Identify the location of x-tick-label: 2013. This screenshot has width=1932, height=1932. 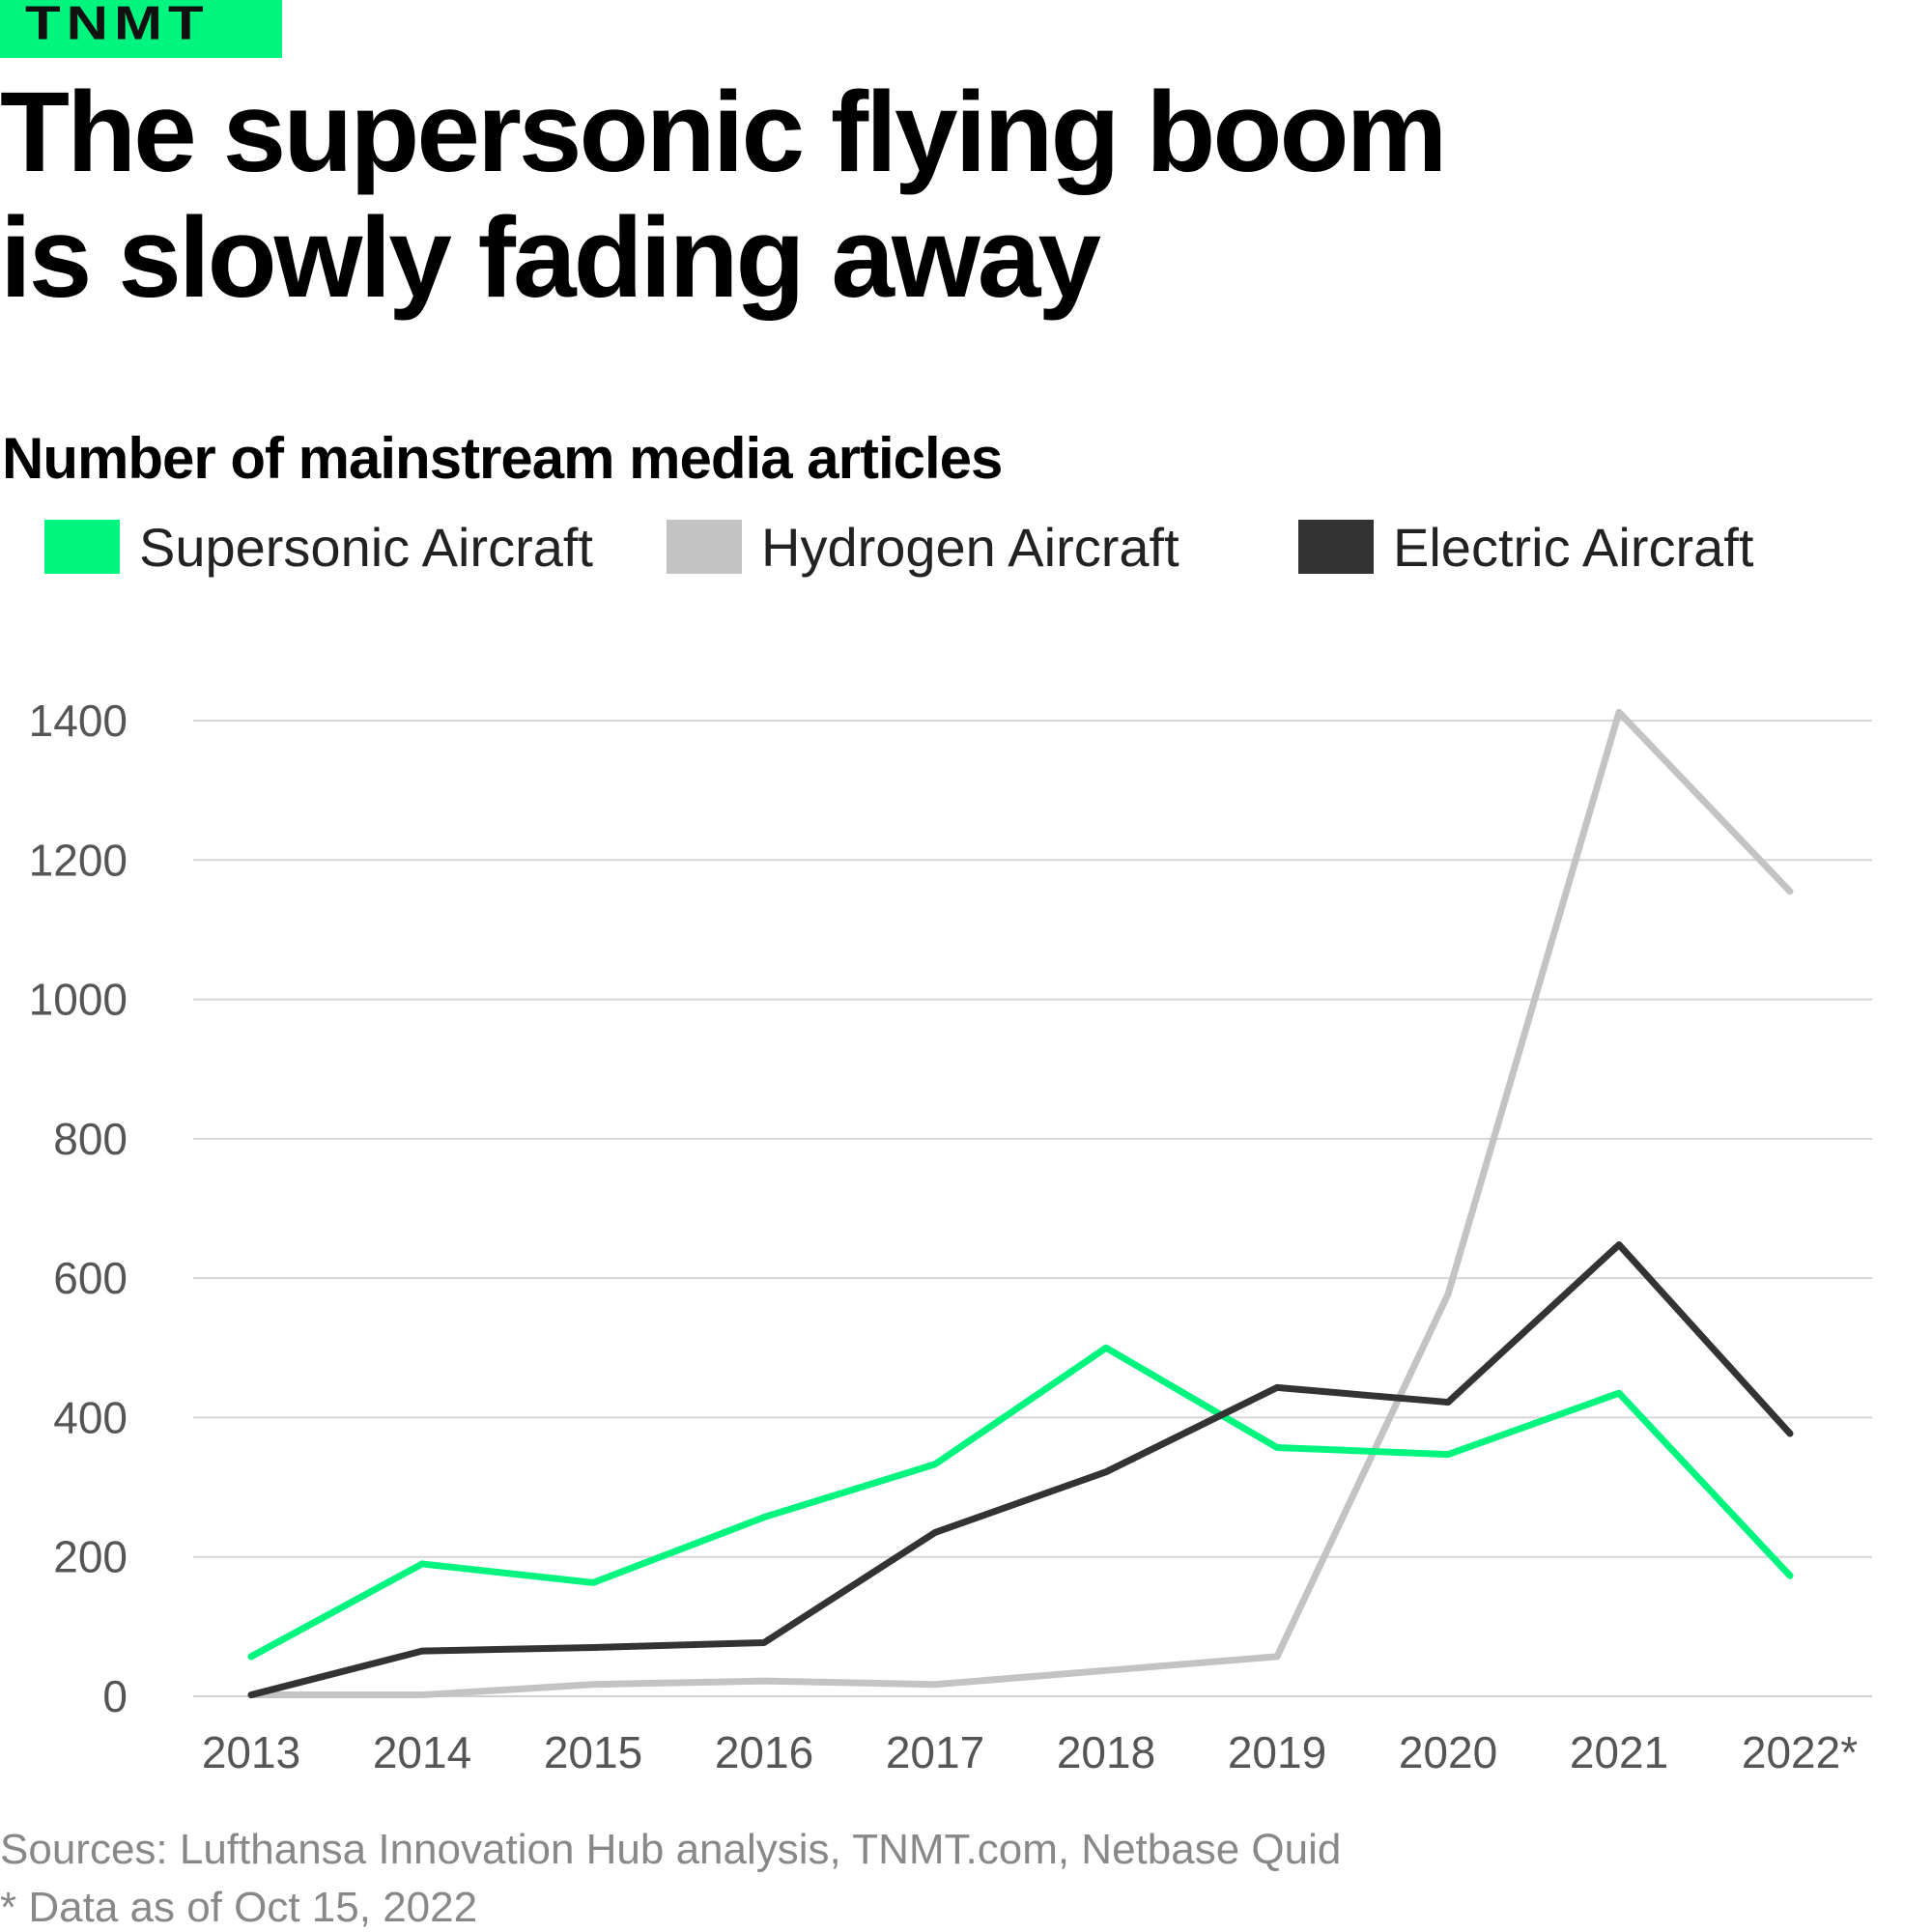
(251, 1752).